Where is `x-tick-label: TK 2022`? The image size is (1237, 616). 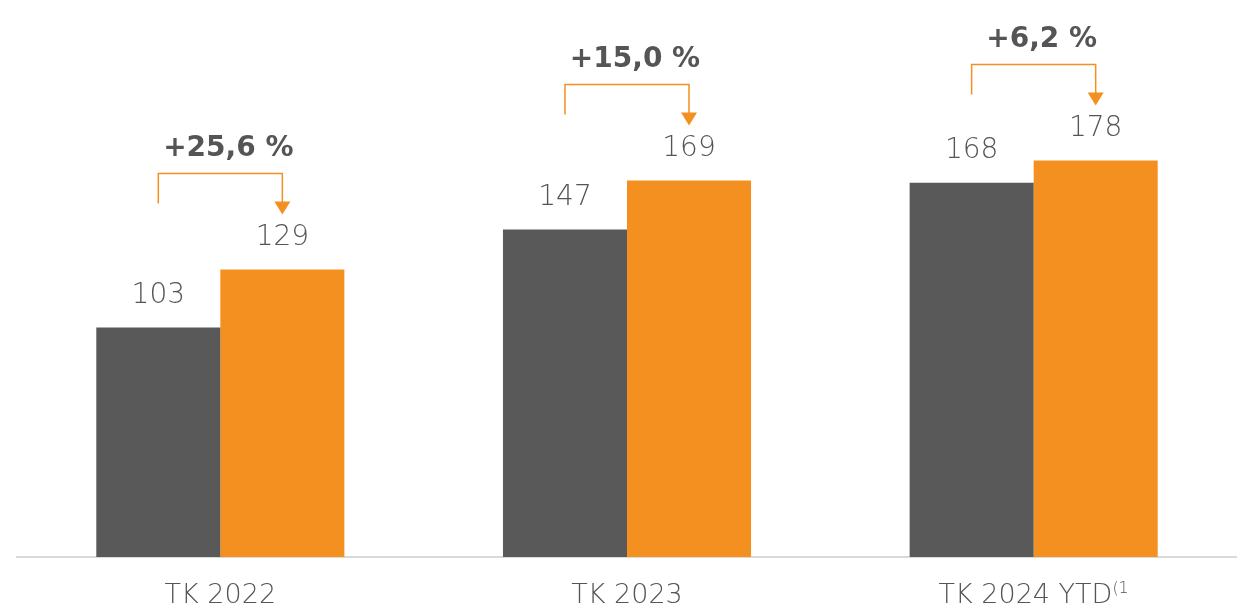 x-tick-label: TK 2022 is located at coordinates (220, 593).